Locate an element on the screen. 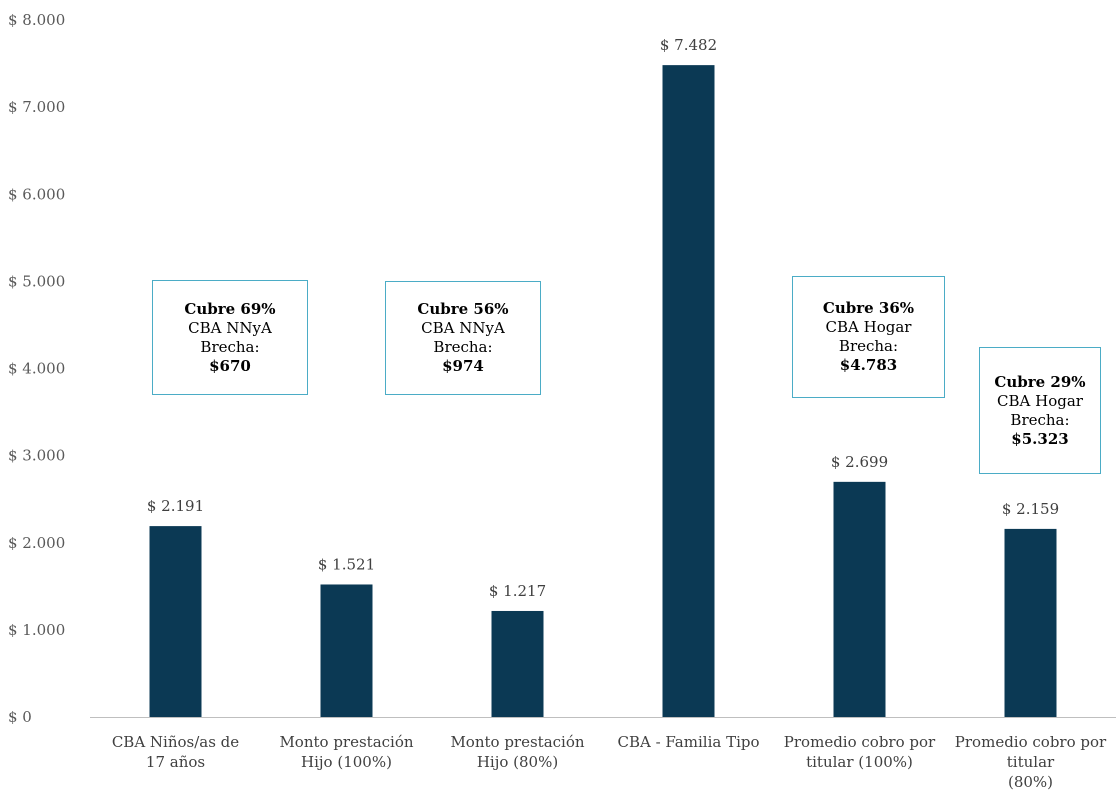 The width and height of the screenshot is (1116, 794). callout-gap-value: $670 is located at coordinates (230, 365).